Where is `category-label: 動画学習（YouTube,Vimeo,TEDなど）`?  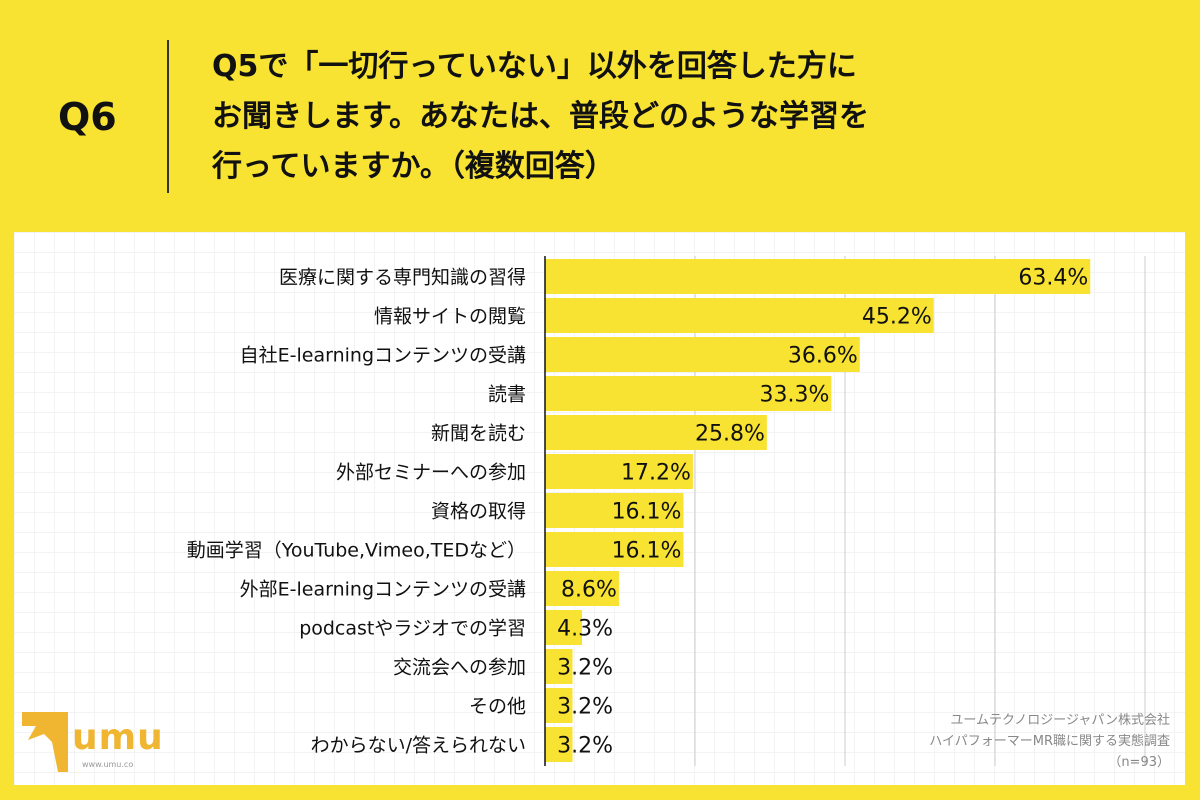 category-label: 動画学習（YouTube,Vimeo,TEDなど） is located at coordinates (356, 551).